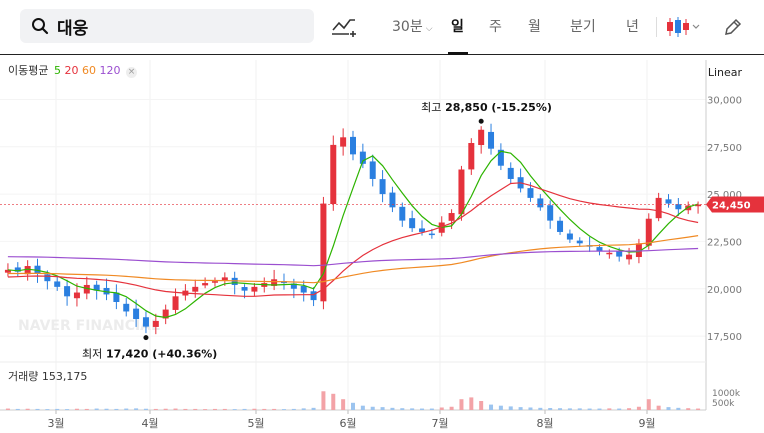 The image size is (764, 433). What do you see at coordinates (458, 53) in the screenshot?
I see `active-tab-indicator` at bounding box center [458, 53].